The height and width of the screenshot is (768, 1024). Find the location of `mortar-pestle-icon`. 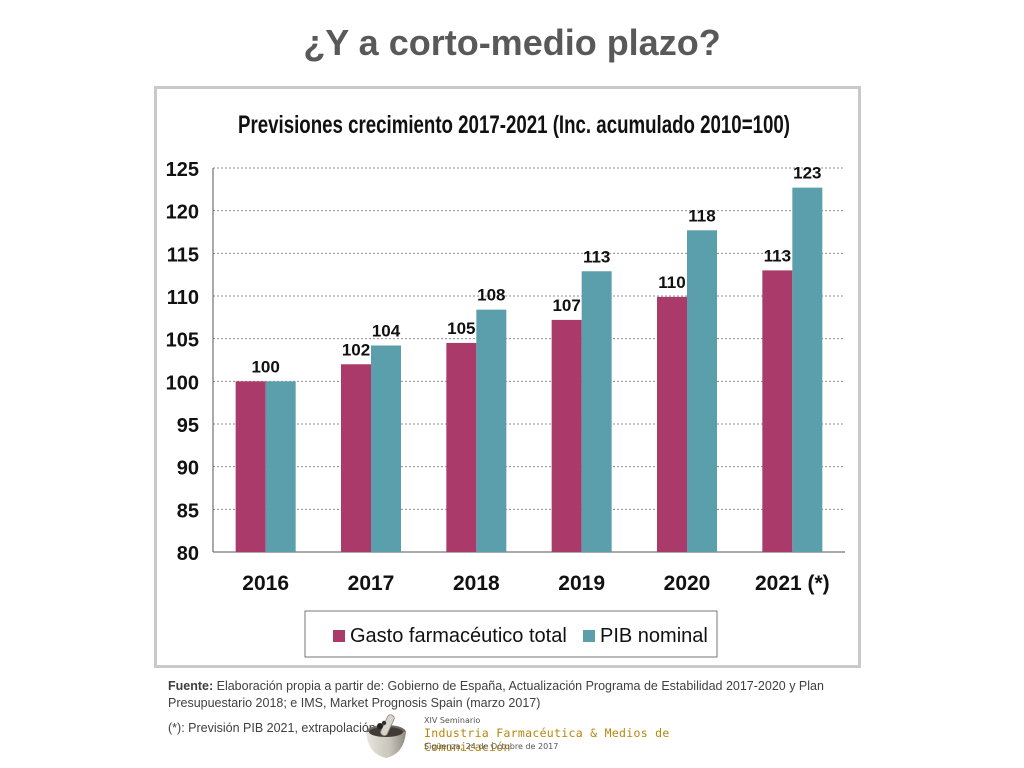

mortar-pestle-icon is located at coordinates (386, 736).